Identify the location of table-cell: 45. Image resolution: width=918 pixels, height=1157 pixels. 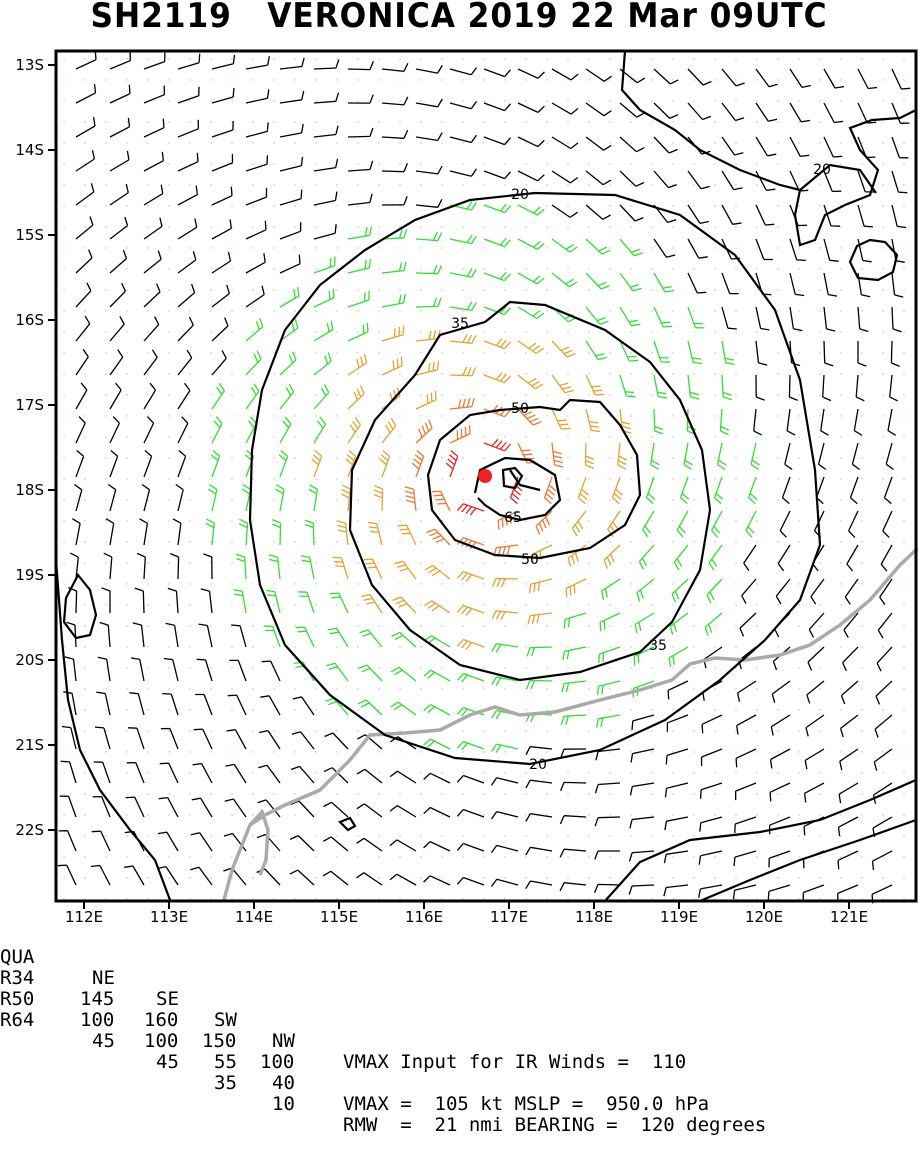
(167, 1062).